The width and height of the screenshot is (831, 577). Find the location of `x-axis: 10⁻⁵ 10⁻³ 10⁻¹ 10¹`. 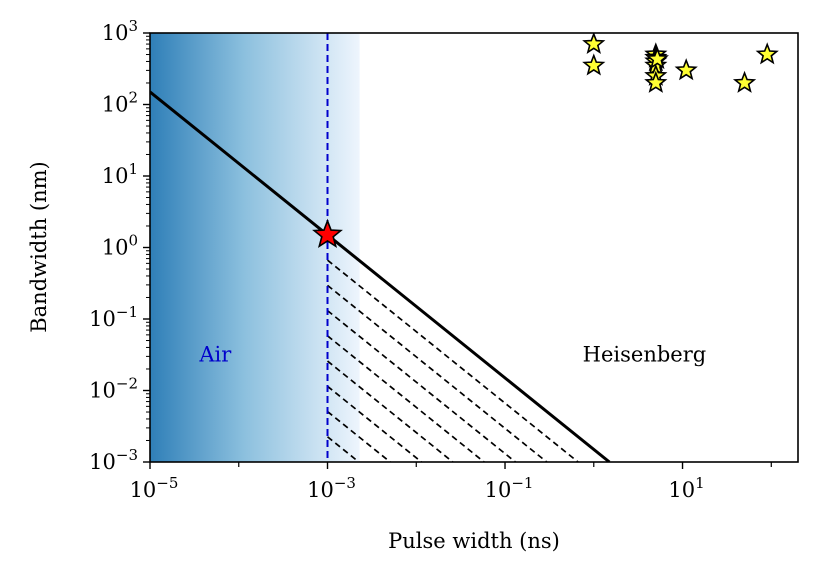

x-axis: 10⁻⁵ 10⁻³ 10⁻¹ 10¹ is located at coordinates (451, 482).